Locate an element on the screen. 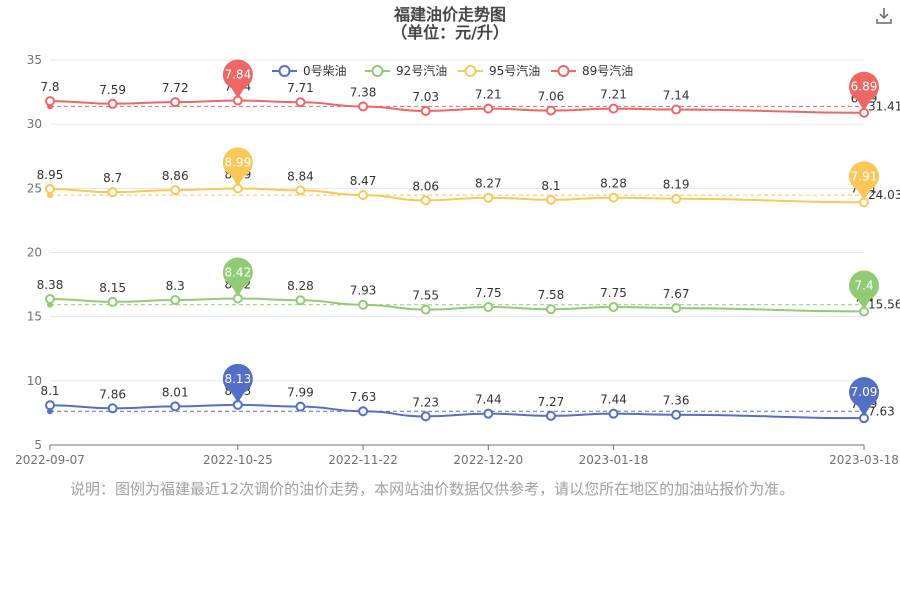 The image size is (900, 600). legend-item: 89号汽油 is located at coordinates (592, 70).